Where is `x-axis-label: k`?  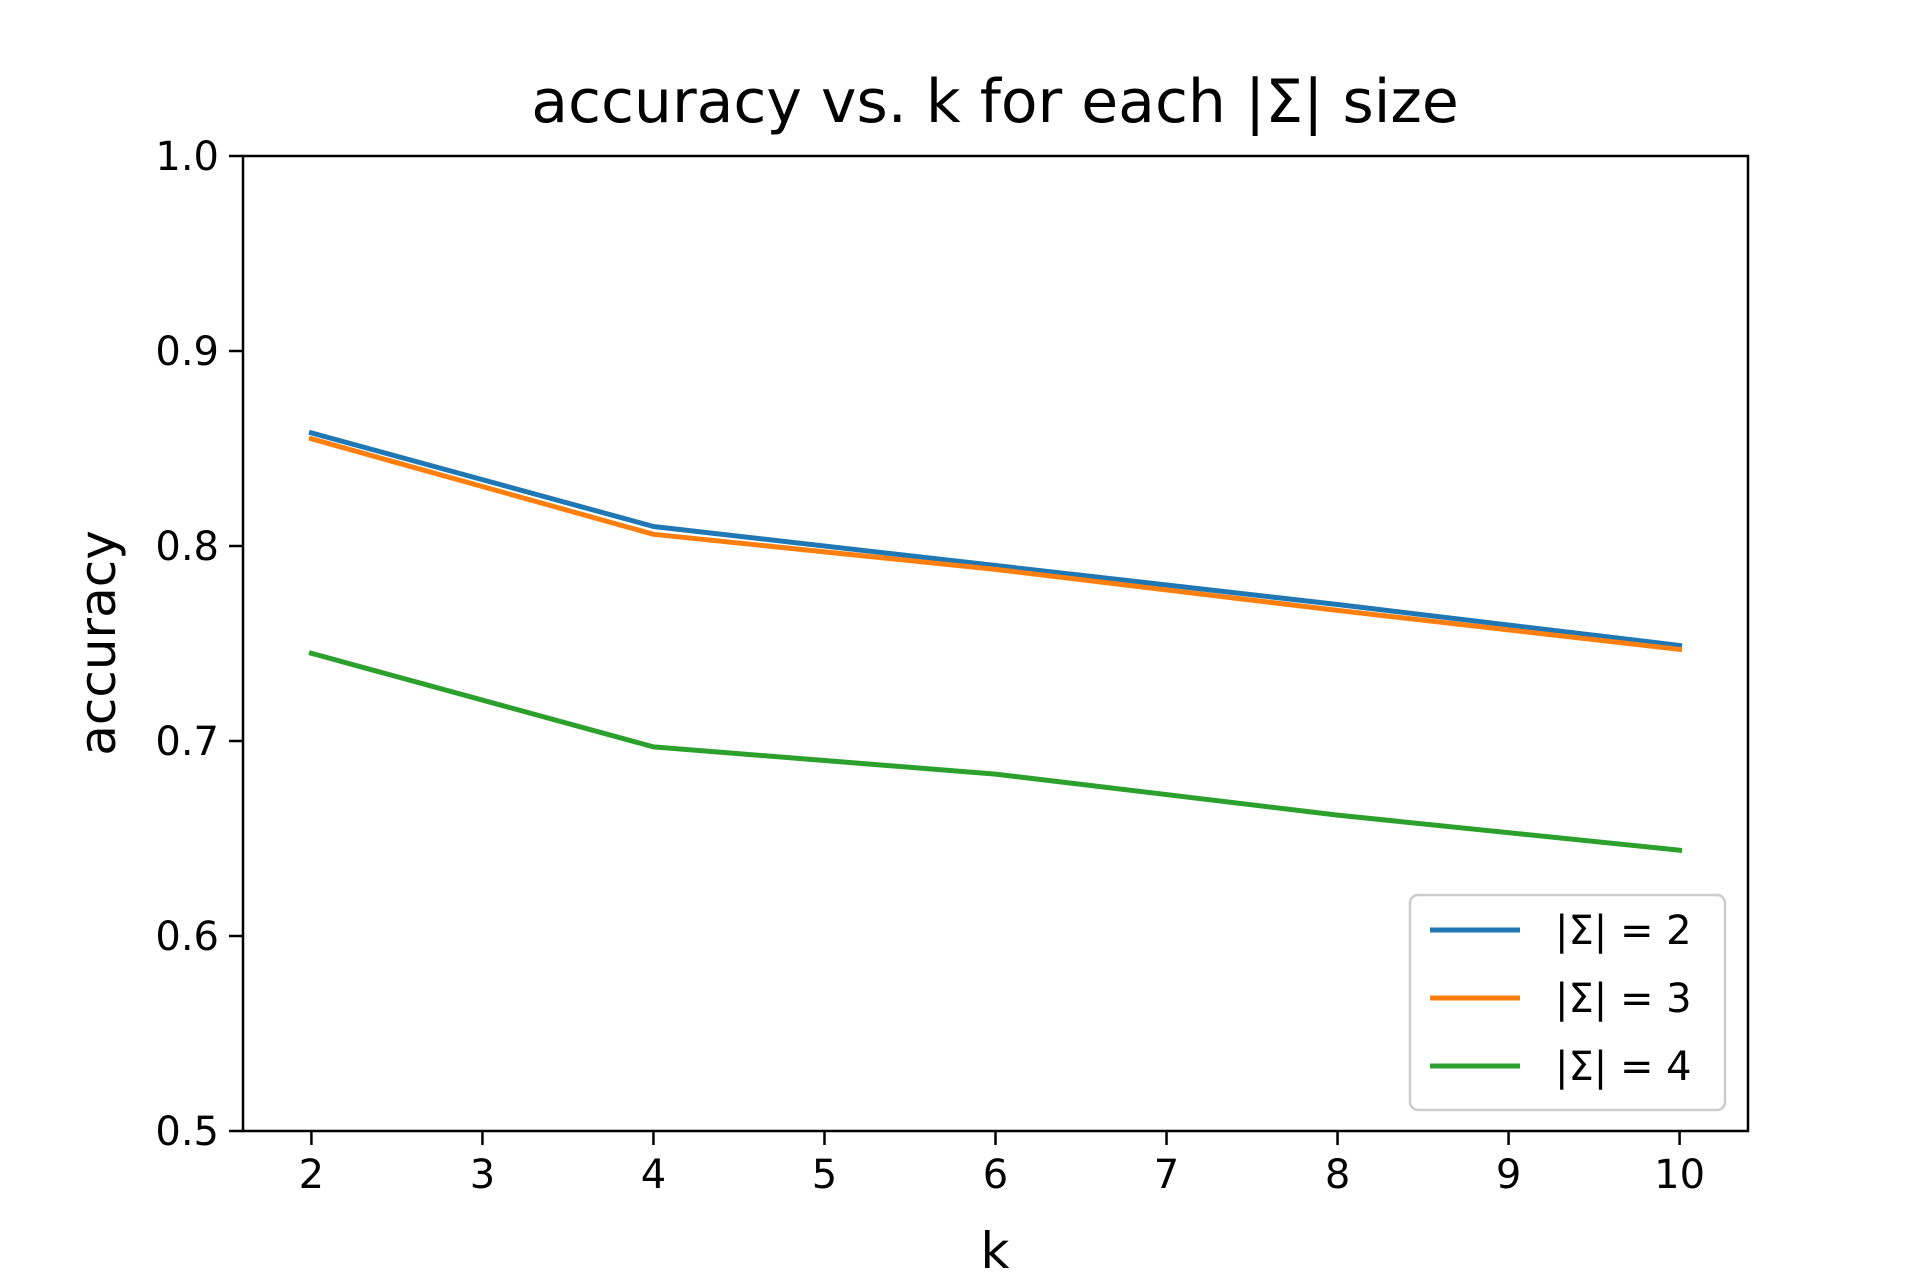
x-axis-label: k is located at coordinates (995, 1251).